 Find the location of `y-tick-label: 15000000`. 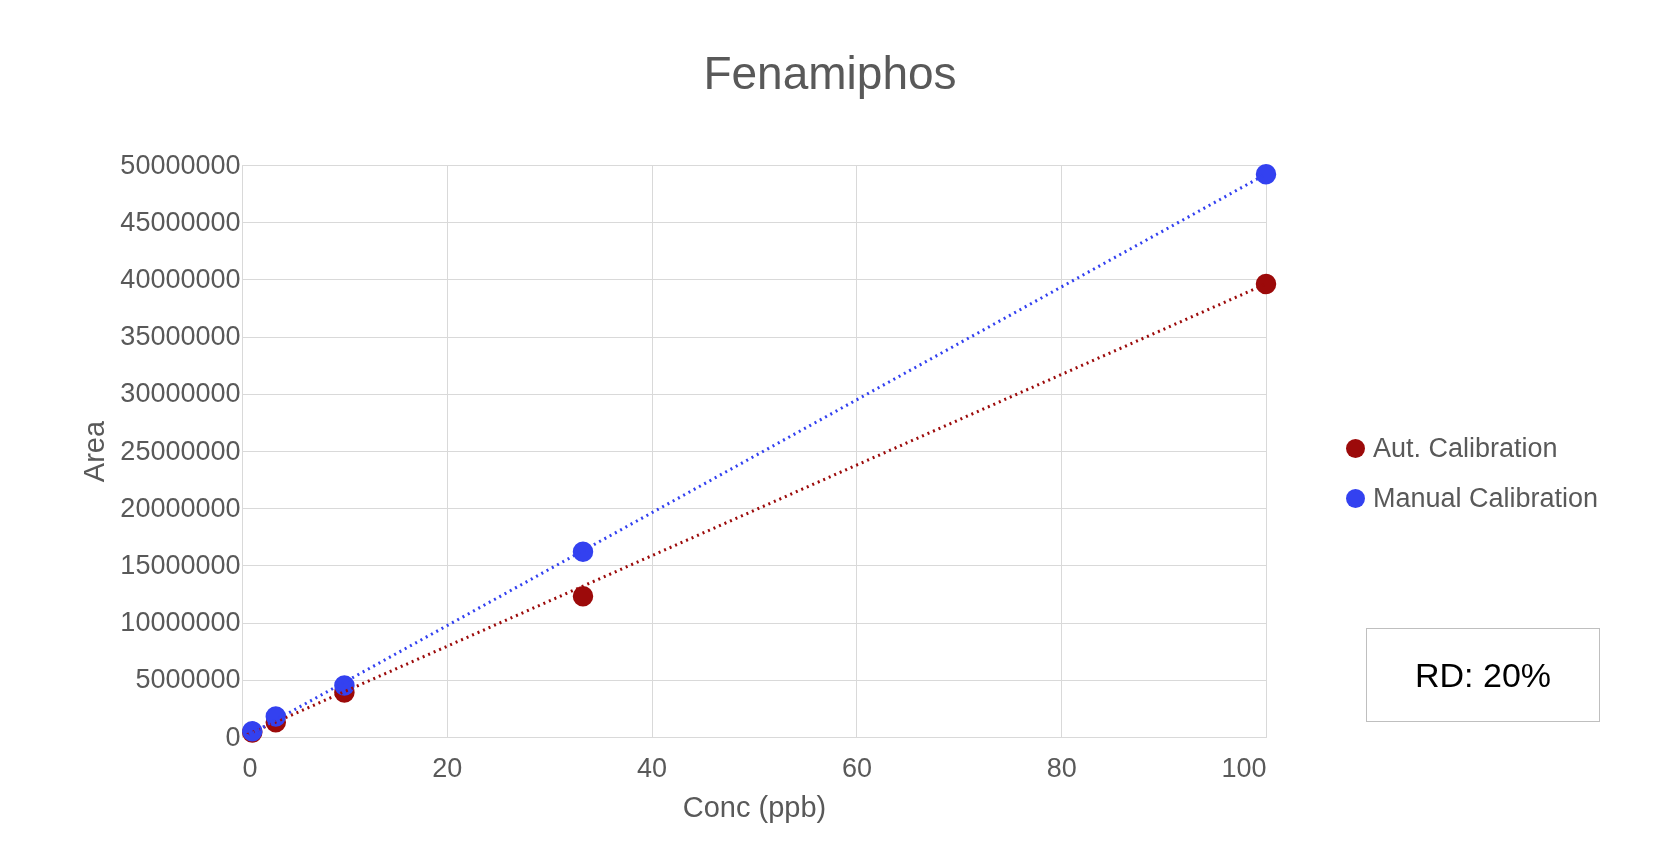

y-tick-label: 15000000 is located at coordinates (180, 564).